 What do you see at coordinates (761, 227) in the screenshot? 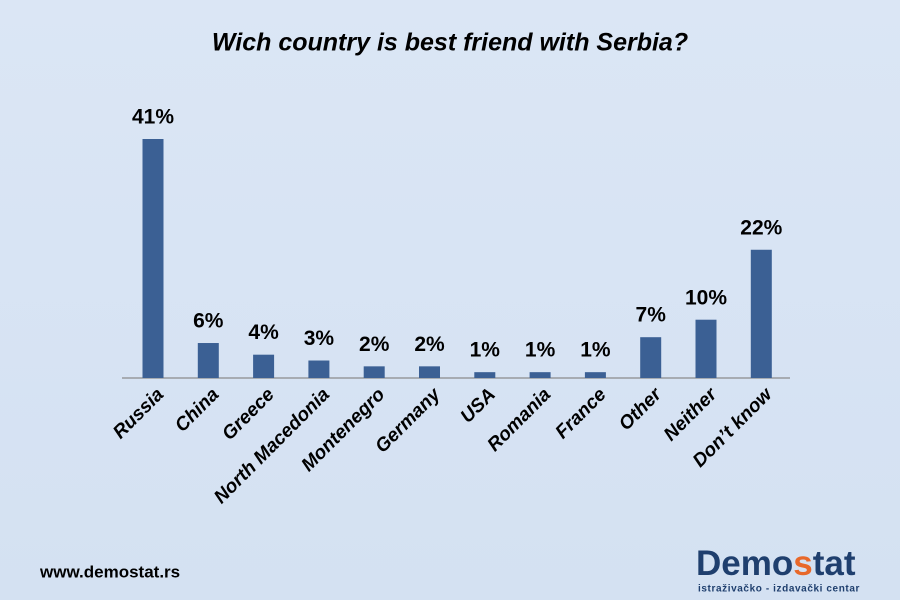
I see `value-label: 22%` at bounding box center [761, 227].